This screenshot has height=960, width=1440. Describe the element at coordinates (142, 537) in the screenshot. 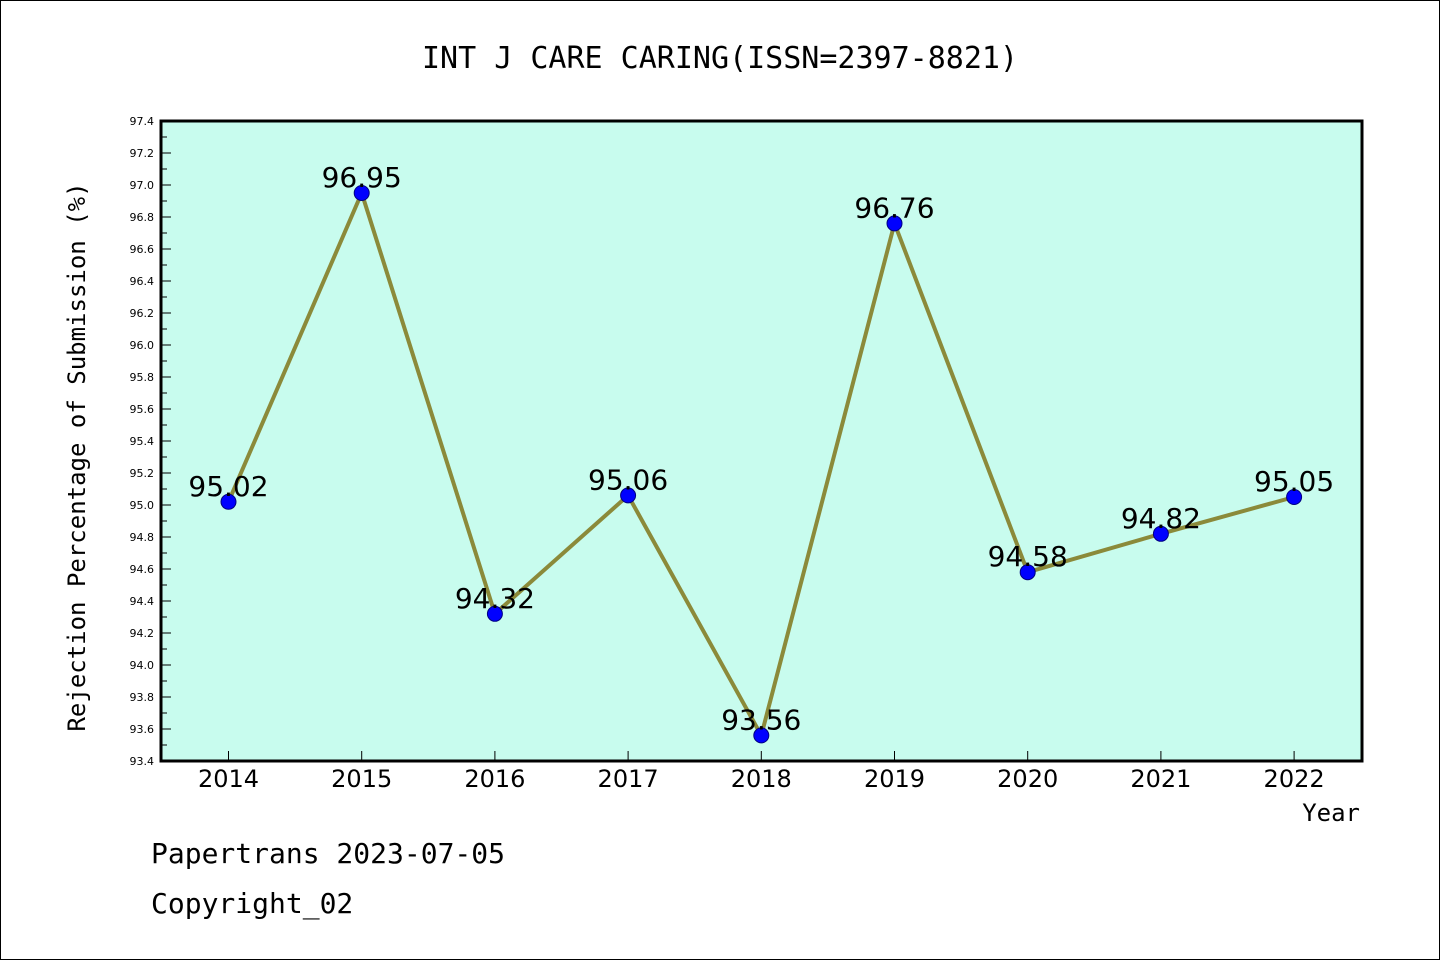

I see `y-tick-label: 94.8` at that location.